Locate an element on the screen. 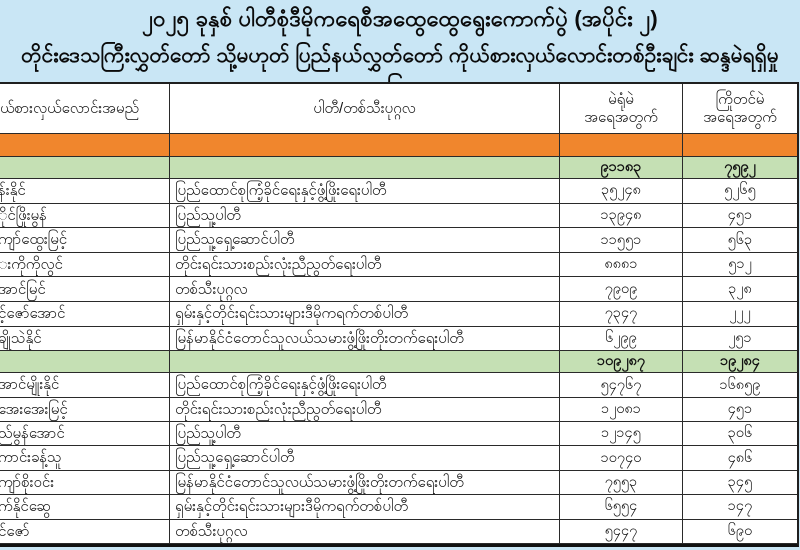 This screenshot has height=550, width=800. advance-votes-cell: ၅၁၂ is located at coordinates (740, 265).